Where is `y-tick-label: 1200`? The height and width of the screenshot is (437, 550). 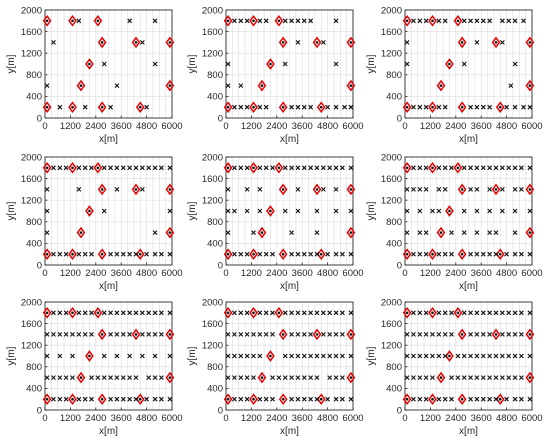 y-tick-label: 1200 is located at coordinates (31, 54).